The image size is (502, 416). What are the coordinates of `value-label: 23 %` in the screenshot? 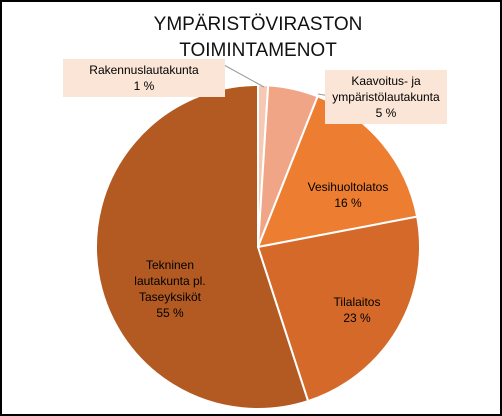 It's located at (357, 318).